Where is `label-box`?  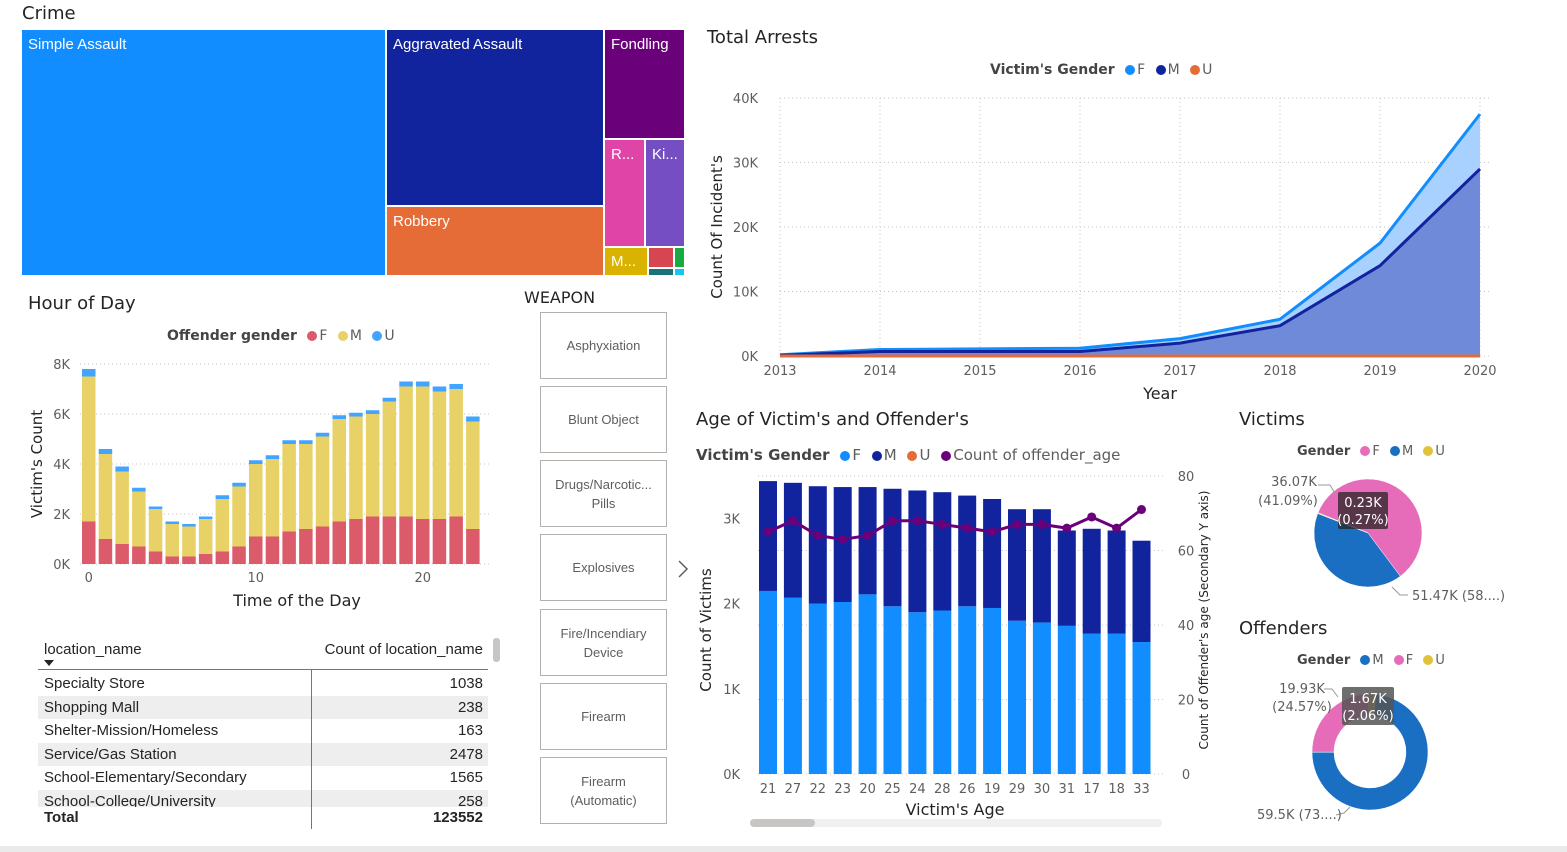 label-box is located at coordinates (1368, 706).